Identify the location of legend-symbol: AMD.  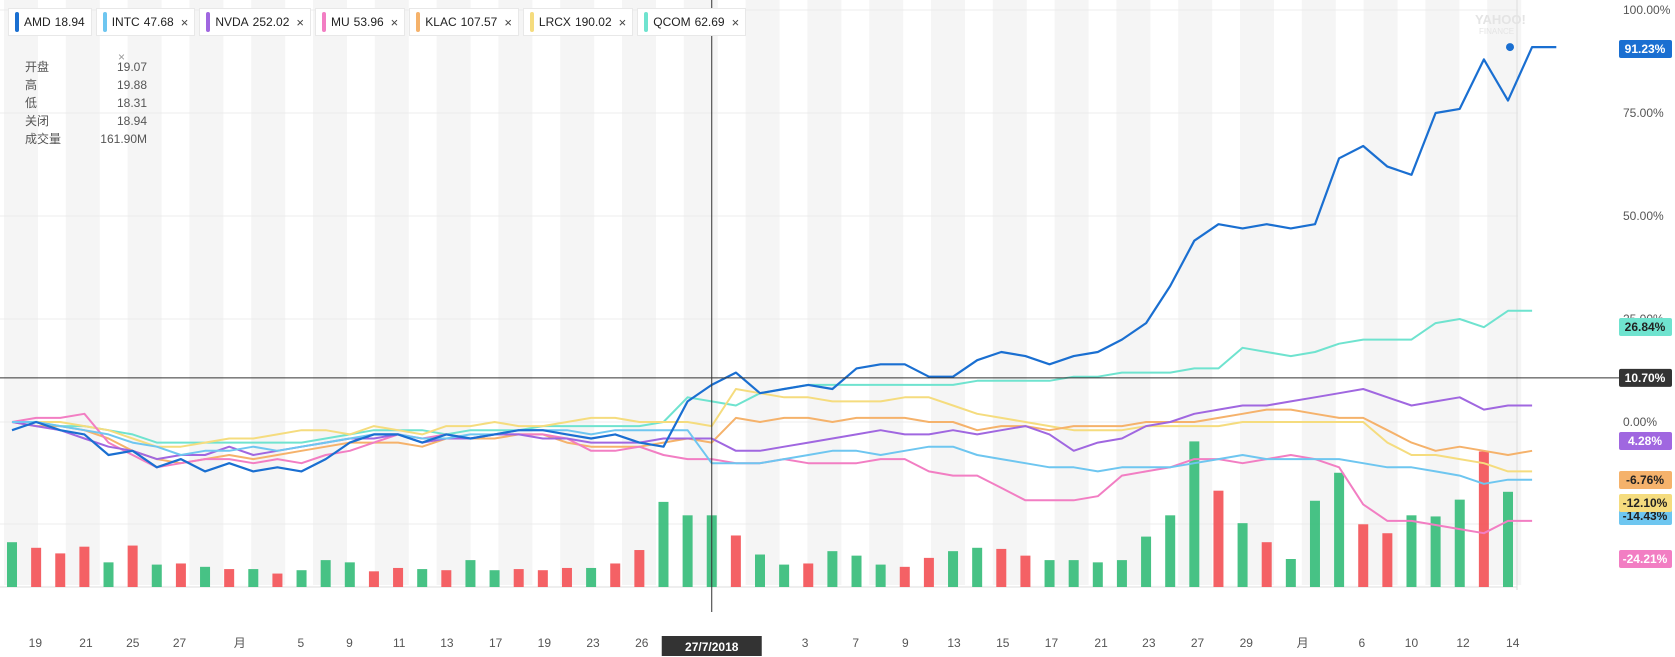
(37, 22).